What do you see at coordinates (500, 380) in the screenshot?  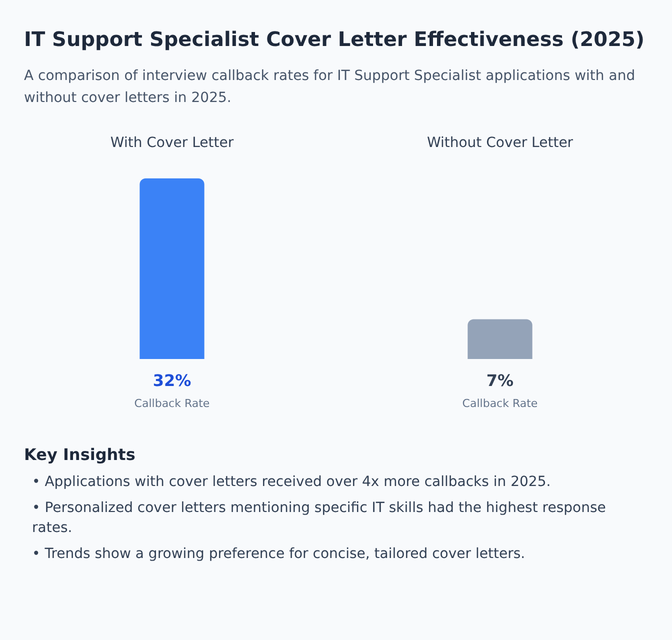 I see `data-label: 7%` at bounding box center [500, 380].